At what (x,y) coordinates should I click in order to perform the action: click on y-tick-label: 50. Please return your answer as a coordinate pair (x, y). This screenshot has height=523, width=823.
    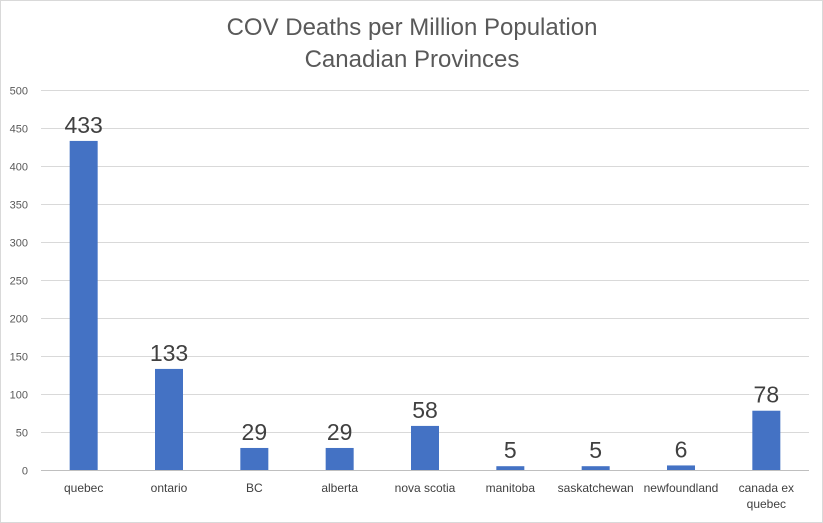
    Looking at the image, I should click on (22, 434).